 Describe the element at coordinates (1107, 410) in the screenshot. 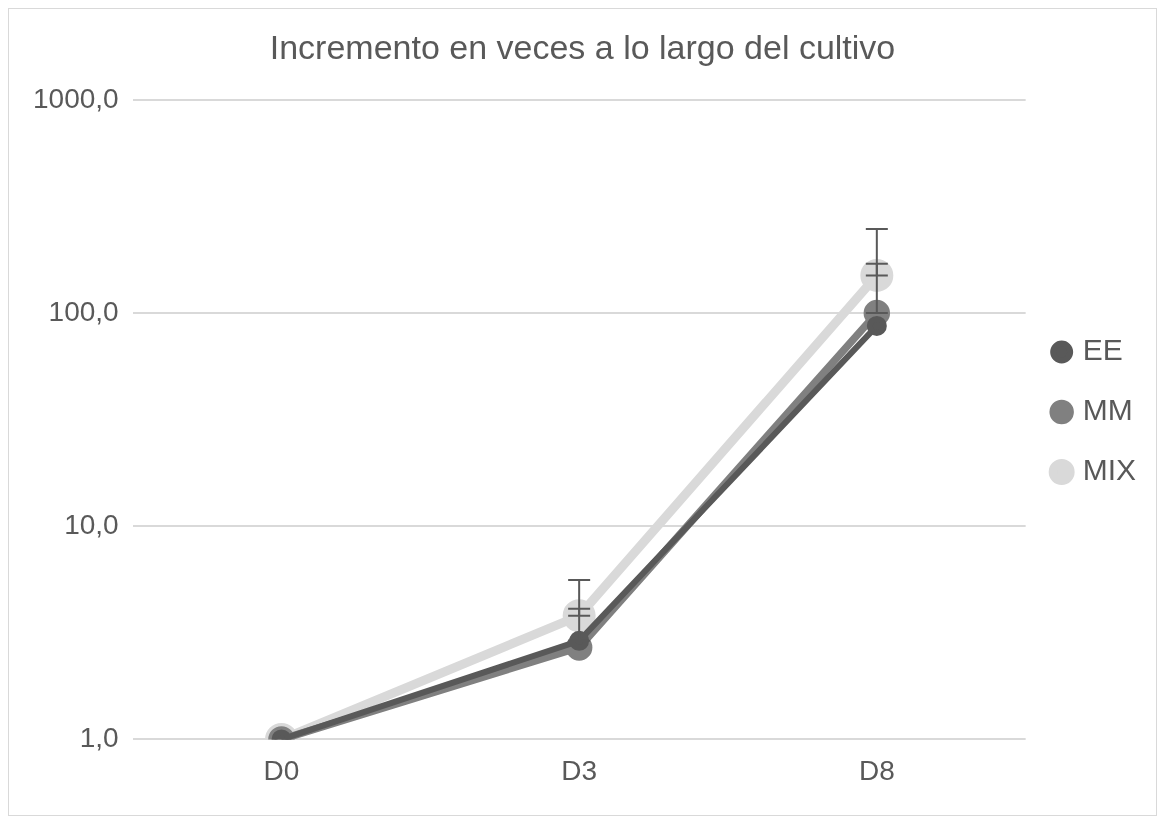

I see `legend-label: MM` at that location.